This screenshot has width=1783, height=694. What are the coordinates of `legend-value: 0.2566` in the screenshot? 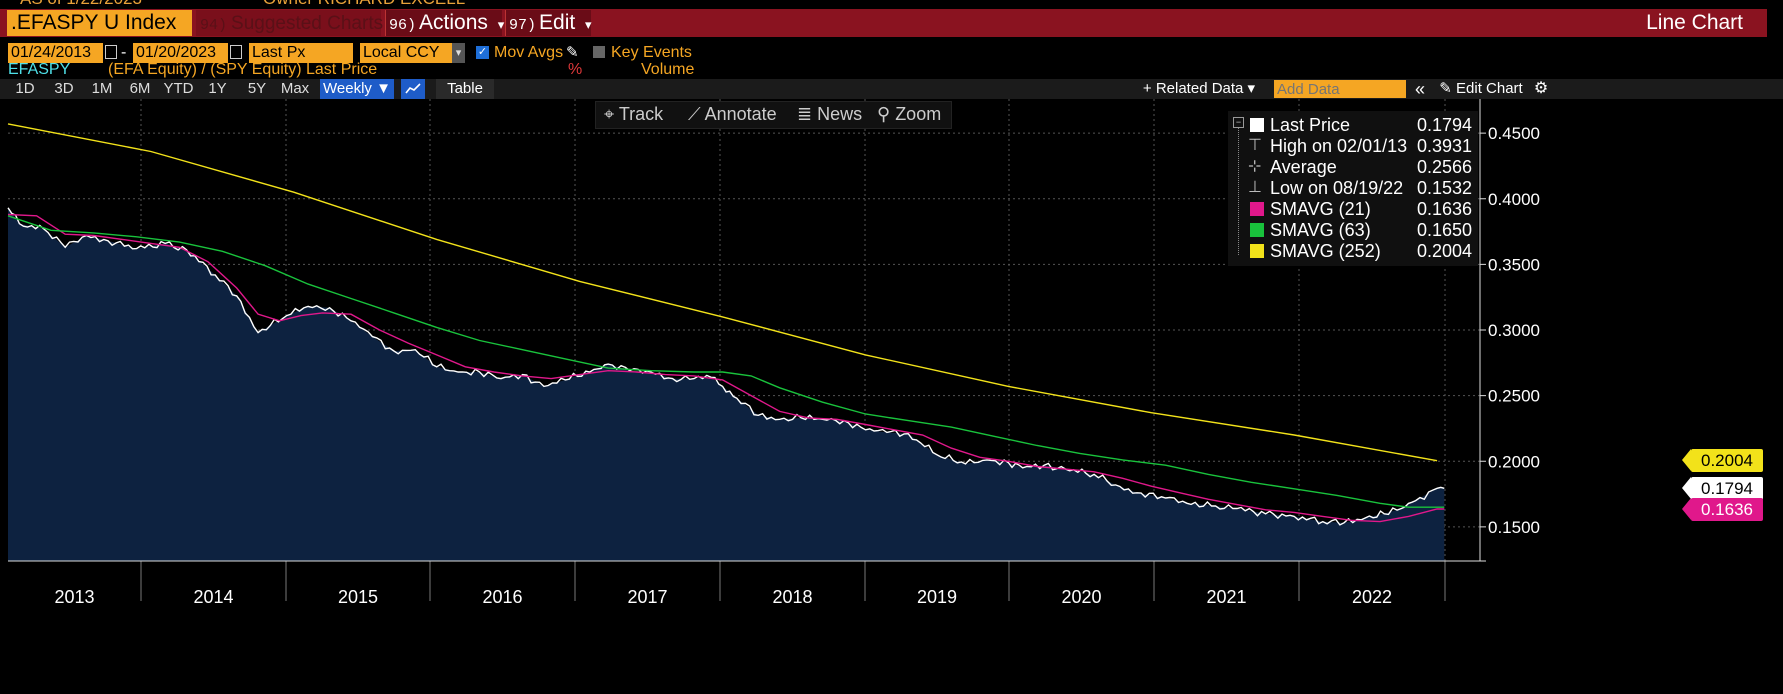 It's located at (1444, 167).